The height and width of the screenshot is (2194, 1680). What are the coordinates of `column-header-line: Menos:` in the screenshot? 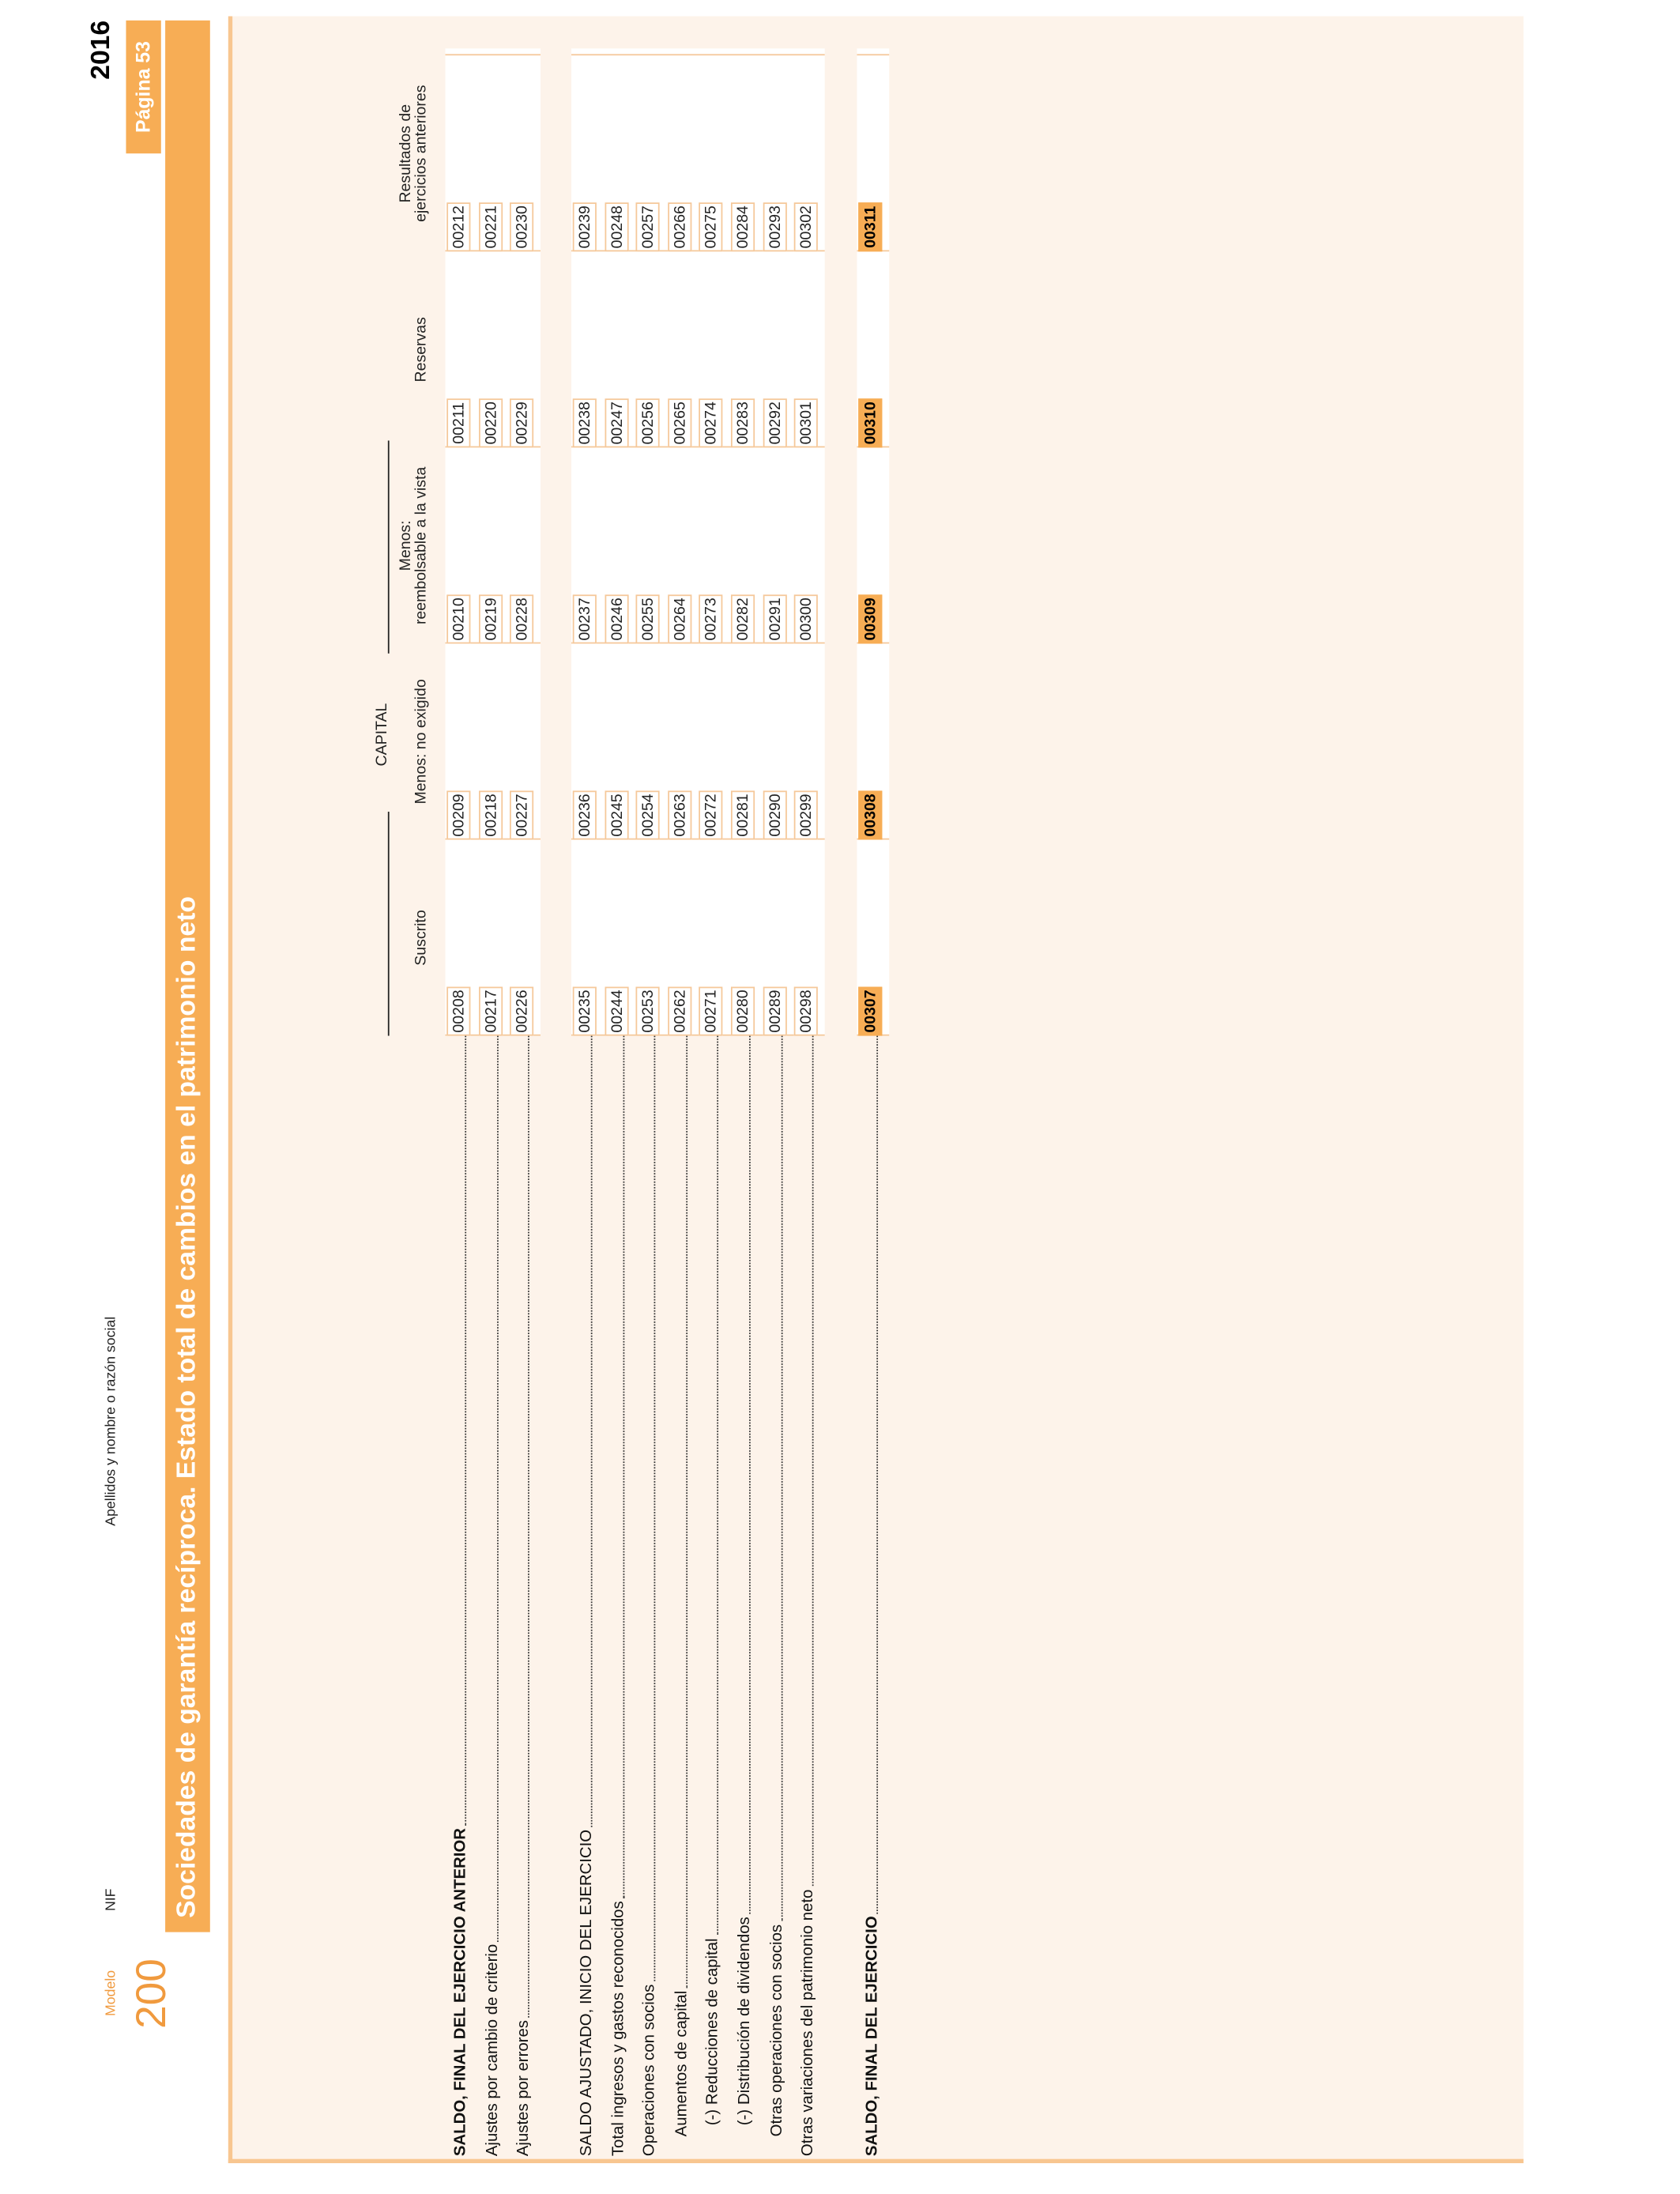 It's located at (406, 545).